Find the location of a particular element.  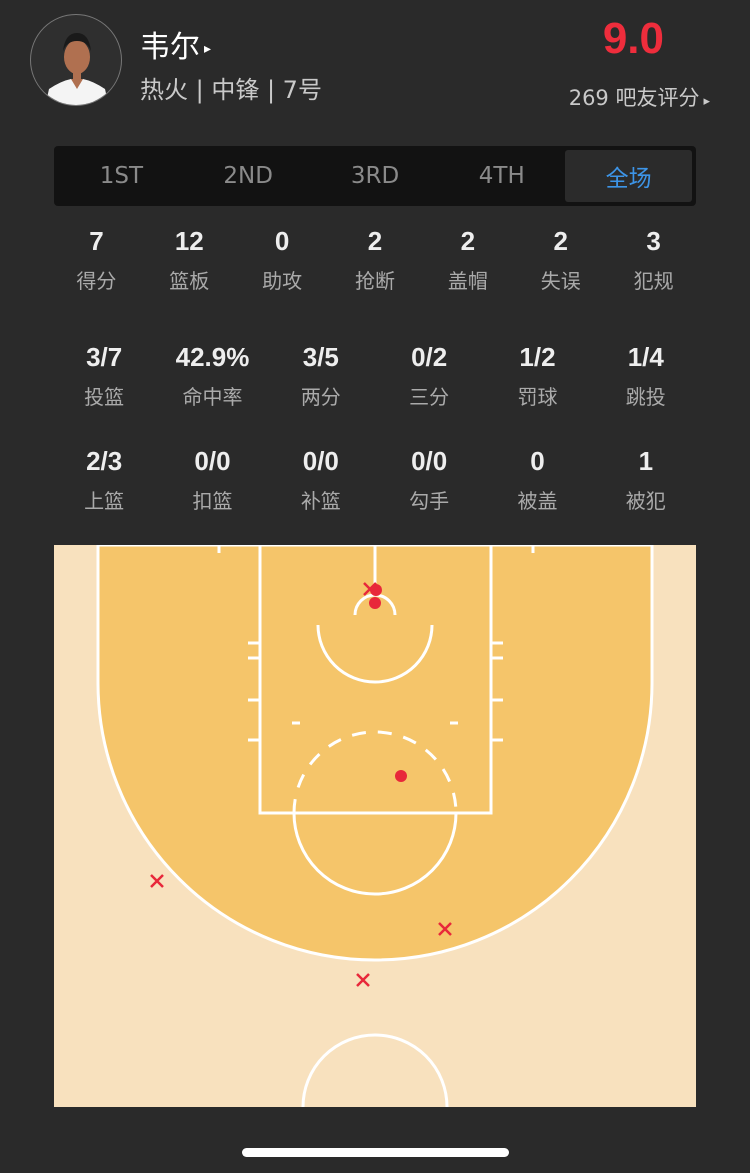

period-tabs: 1ST 2ND 3RD 4TH 全场 is located at coordinates (375, 176).